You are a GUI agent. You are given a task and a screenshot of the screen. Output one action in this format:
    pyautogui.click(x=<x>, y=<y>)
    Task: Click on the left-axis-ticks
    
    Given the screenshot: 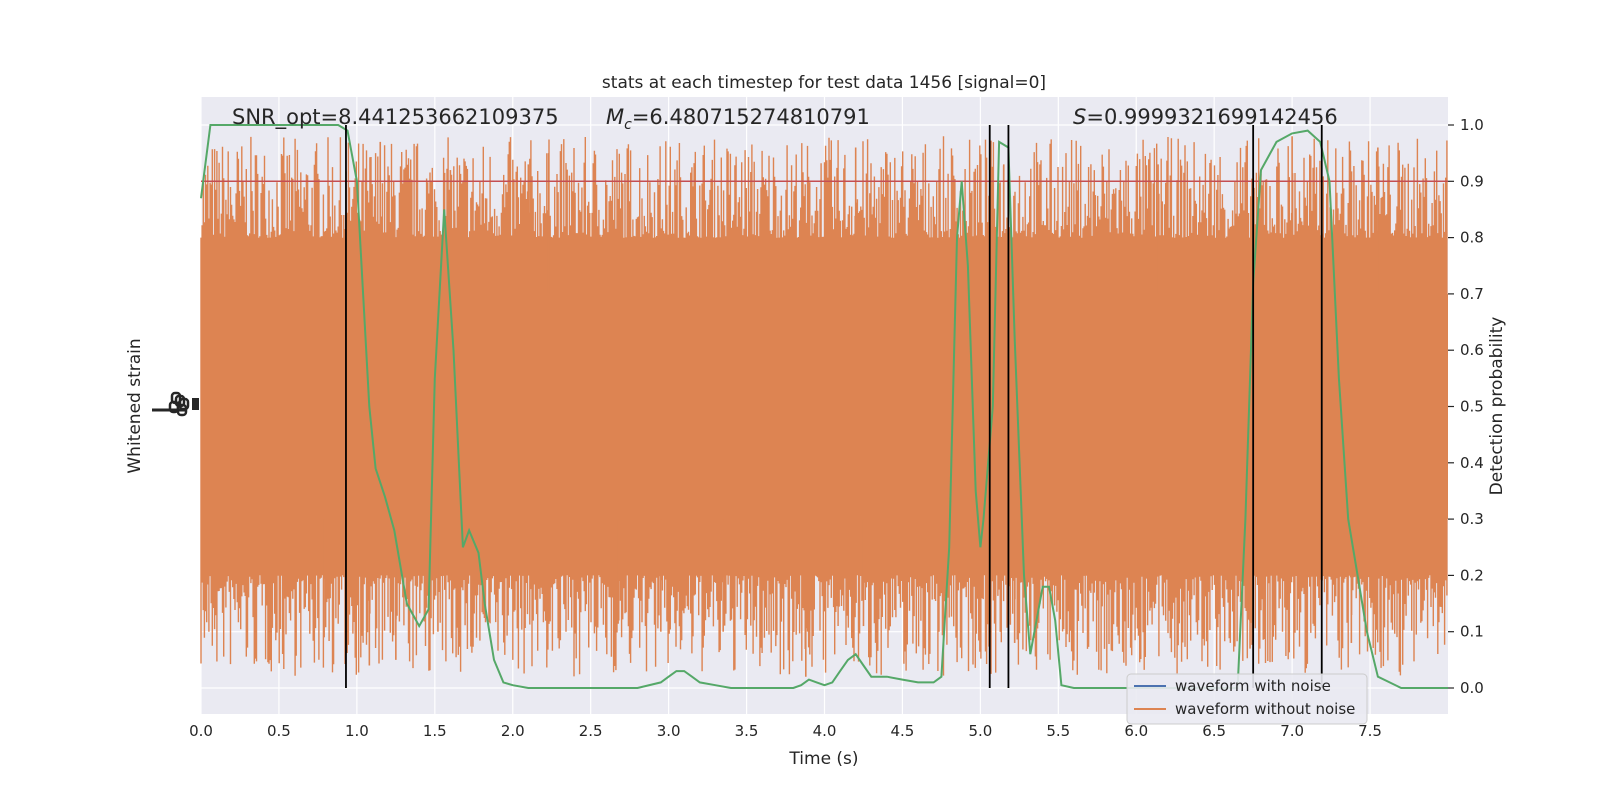 What is the action you would take?
    pyautogui.click(x=175, y=404)
    